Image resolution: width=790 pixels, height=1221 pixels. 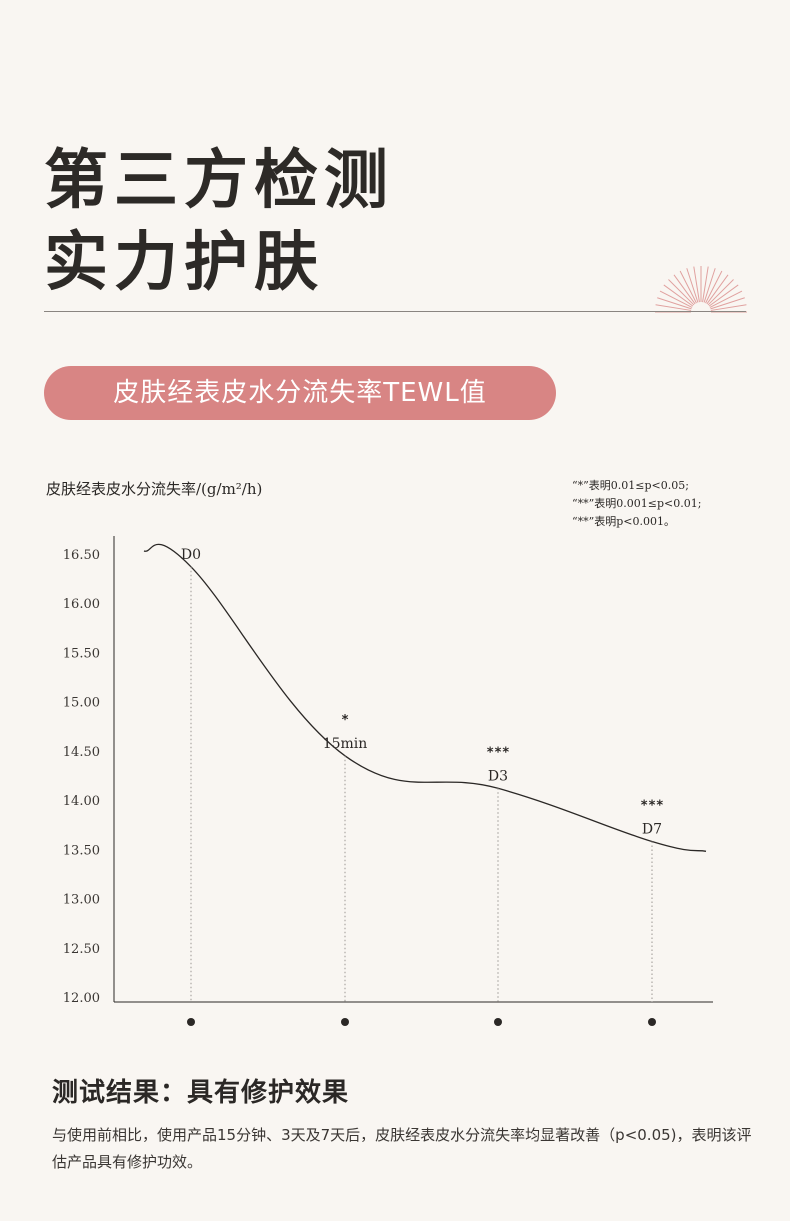 What do you see at coordinates (81, 604) in the screenshot?
I see `y-tick-label: 16.00` at bounding box center [81, 604].